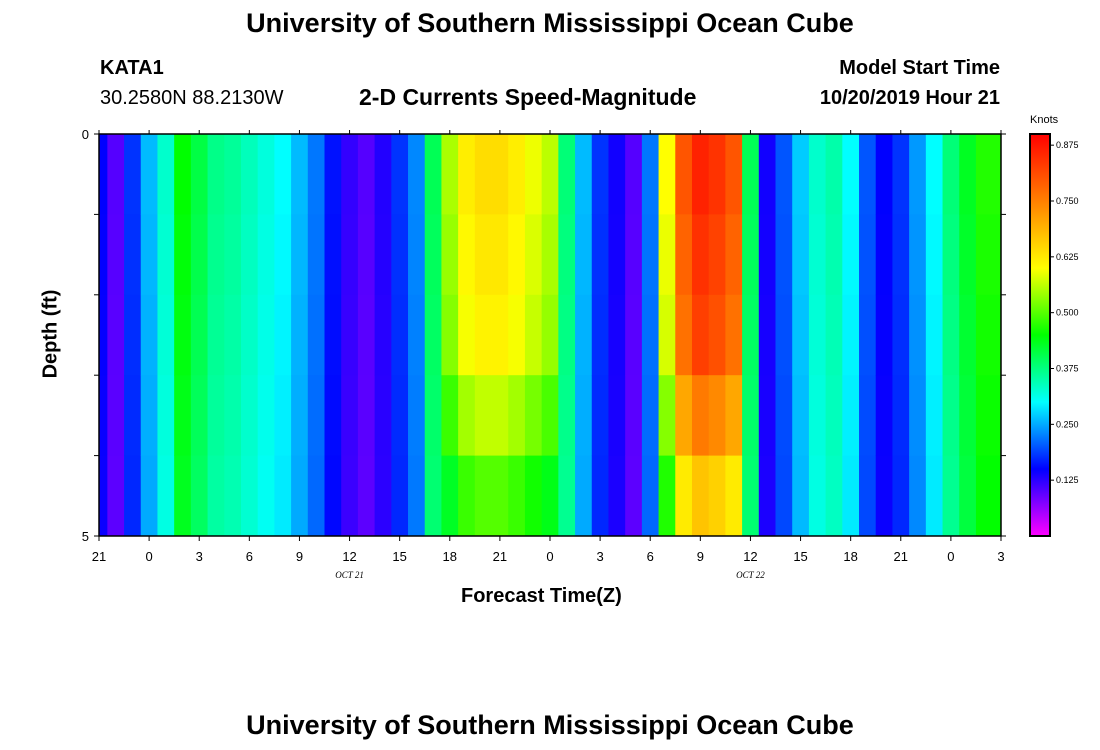 The width and height of the screenshot is (1100, 750). What do you see at coordinates (349, 575) in the screenshot?
I see `x-date-label: OCT 21` at bounding box center [349, 575].